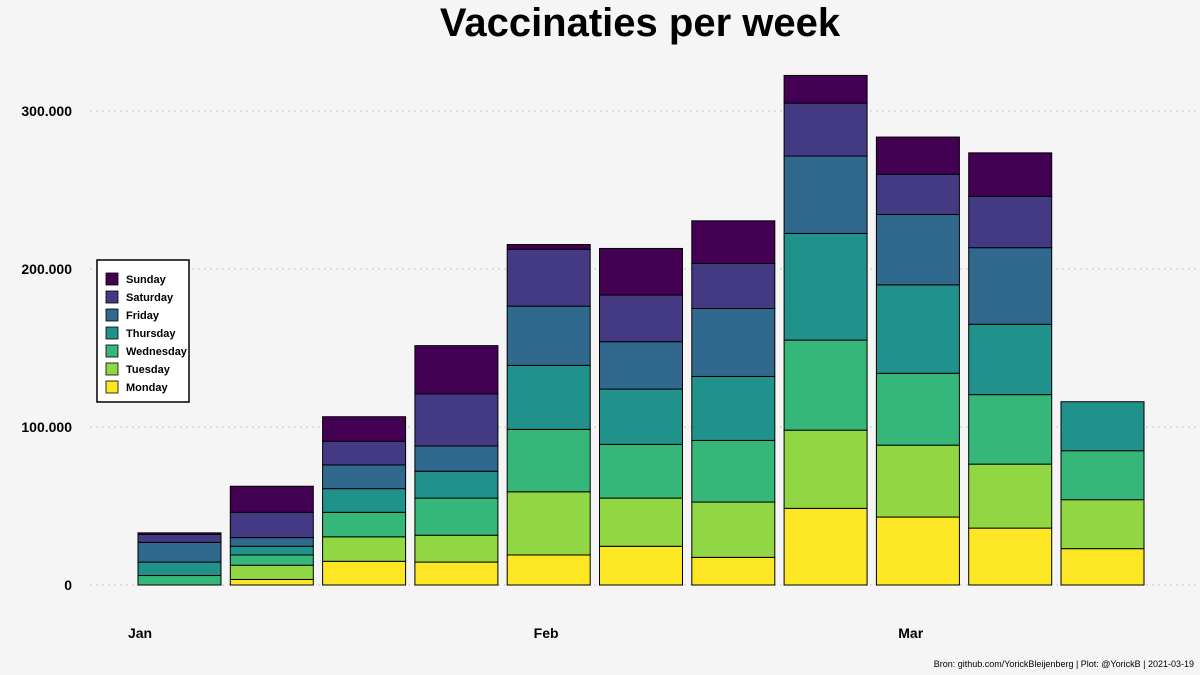 The image size is (1200, 675). Describe the element at coordinates (146, 280) in the screenshot. I see `legend-label: Sunday` at that location.